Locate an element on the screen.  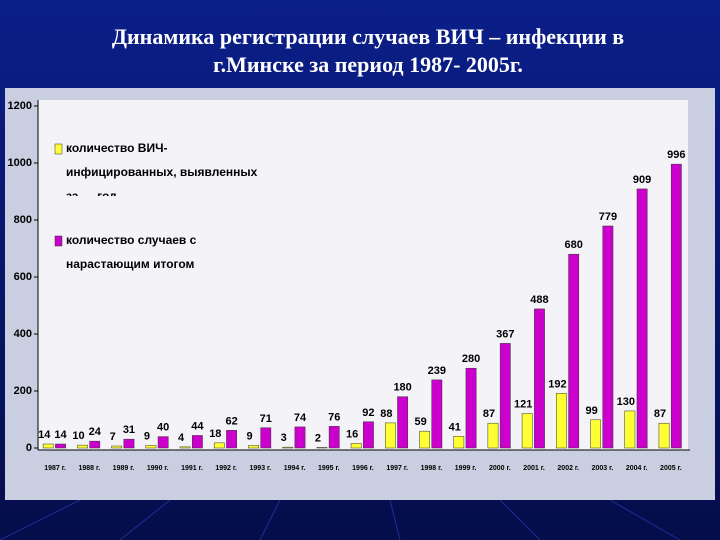
x-tick-label: 1997 г. is located at coordinates (397, 468).